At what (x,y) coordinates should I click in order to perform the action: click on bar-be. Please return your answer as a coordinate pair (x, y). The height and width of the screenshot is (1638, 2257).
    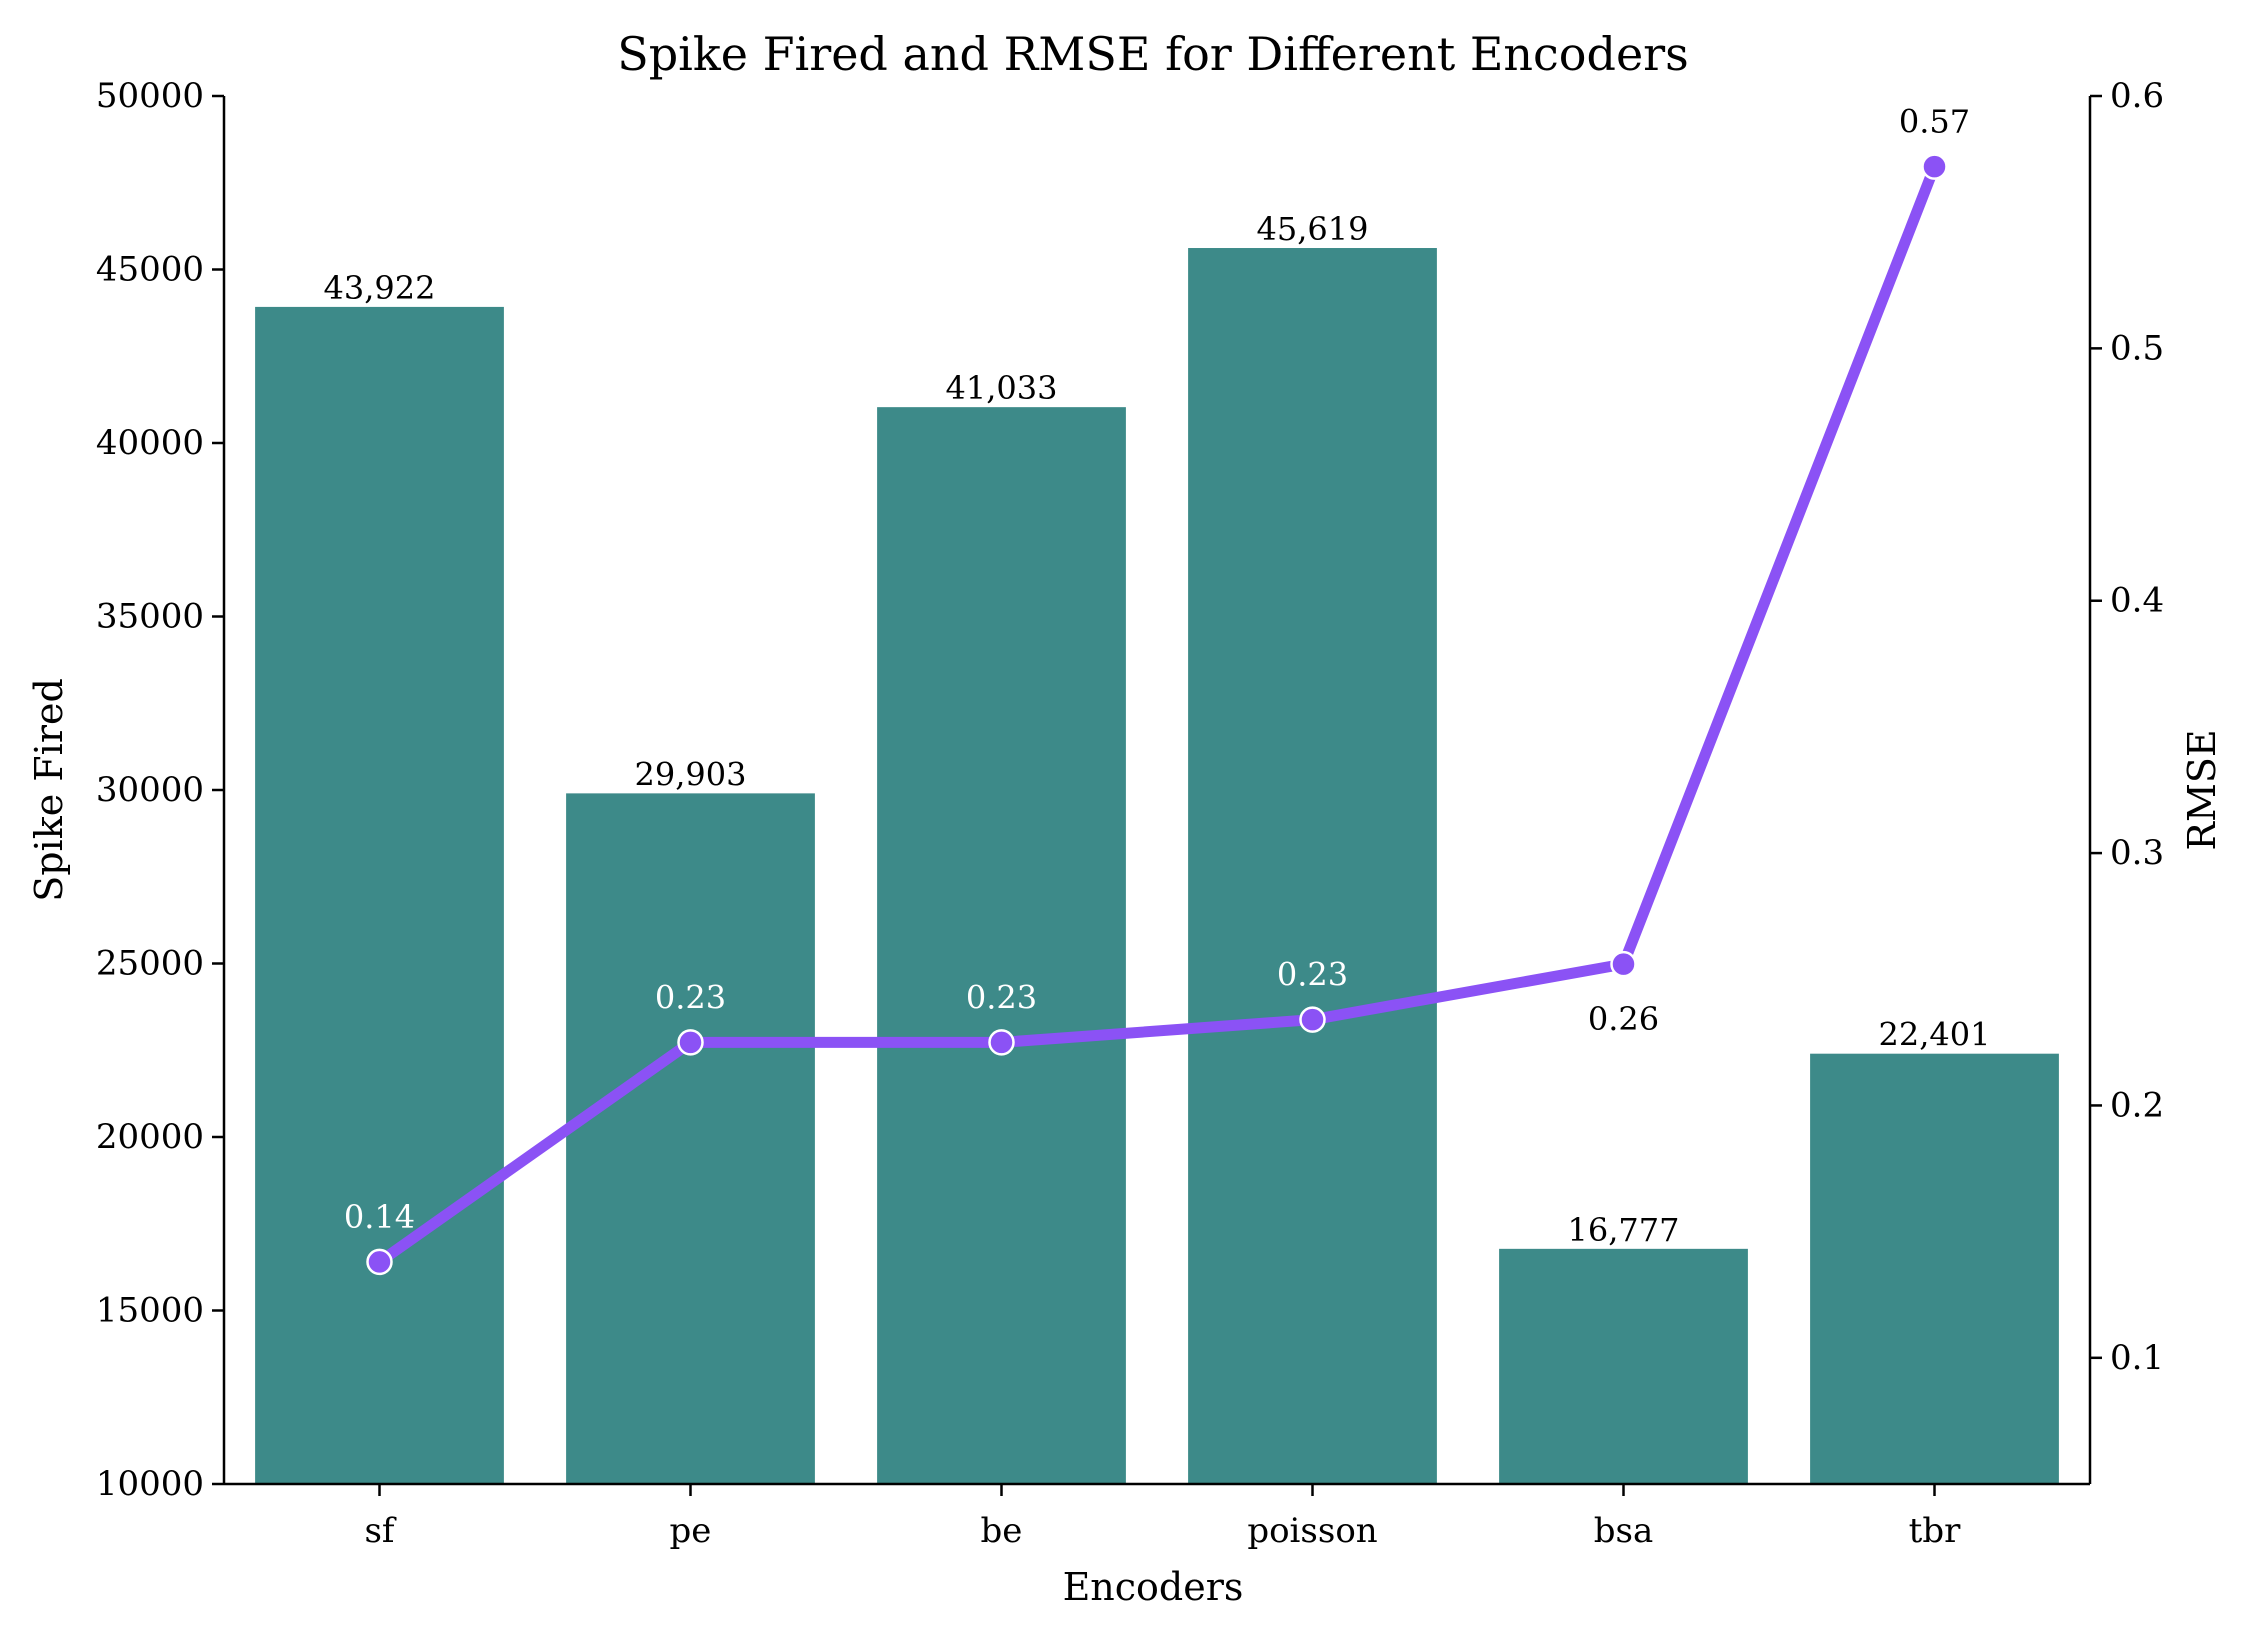
    Looking at the image, I should click on (1001, 945).